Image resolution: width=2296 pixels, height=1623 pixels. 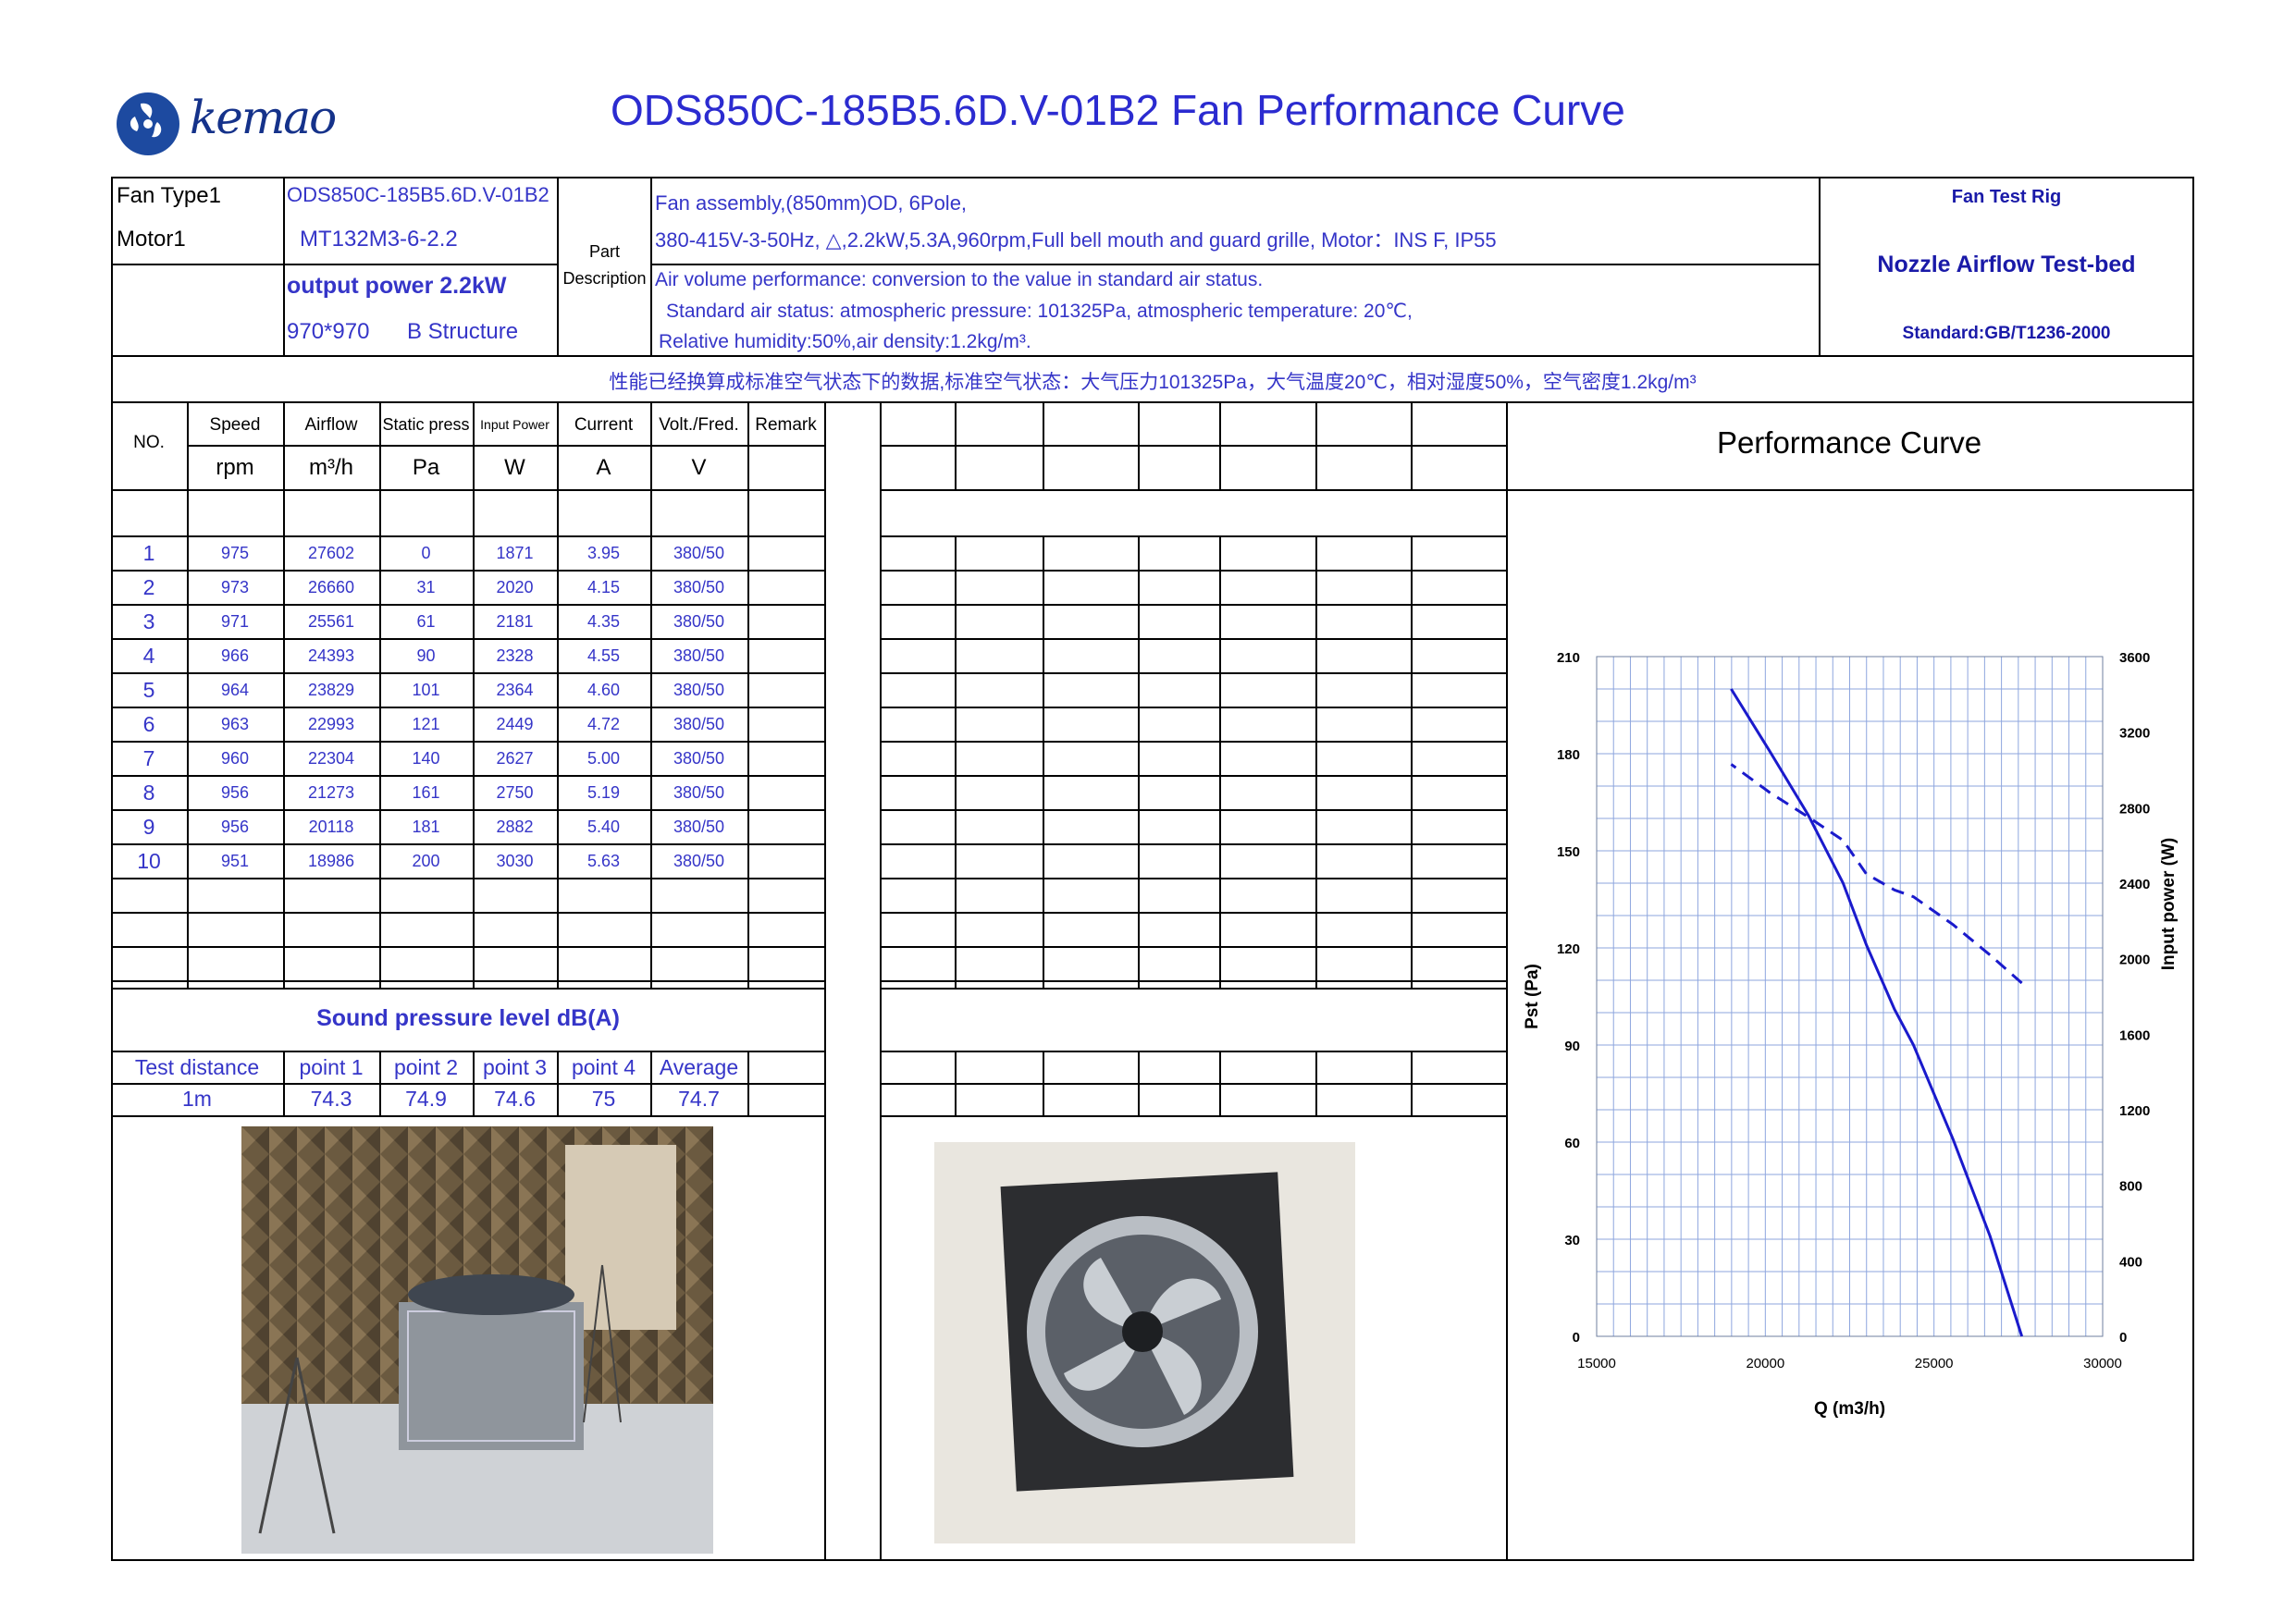 What do you see at coordinates (1877, 1012) in the screenshot?
I see `static-pressure-curve` at bounding box center [1877, 1012].